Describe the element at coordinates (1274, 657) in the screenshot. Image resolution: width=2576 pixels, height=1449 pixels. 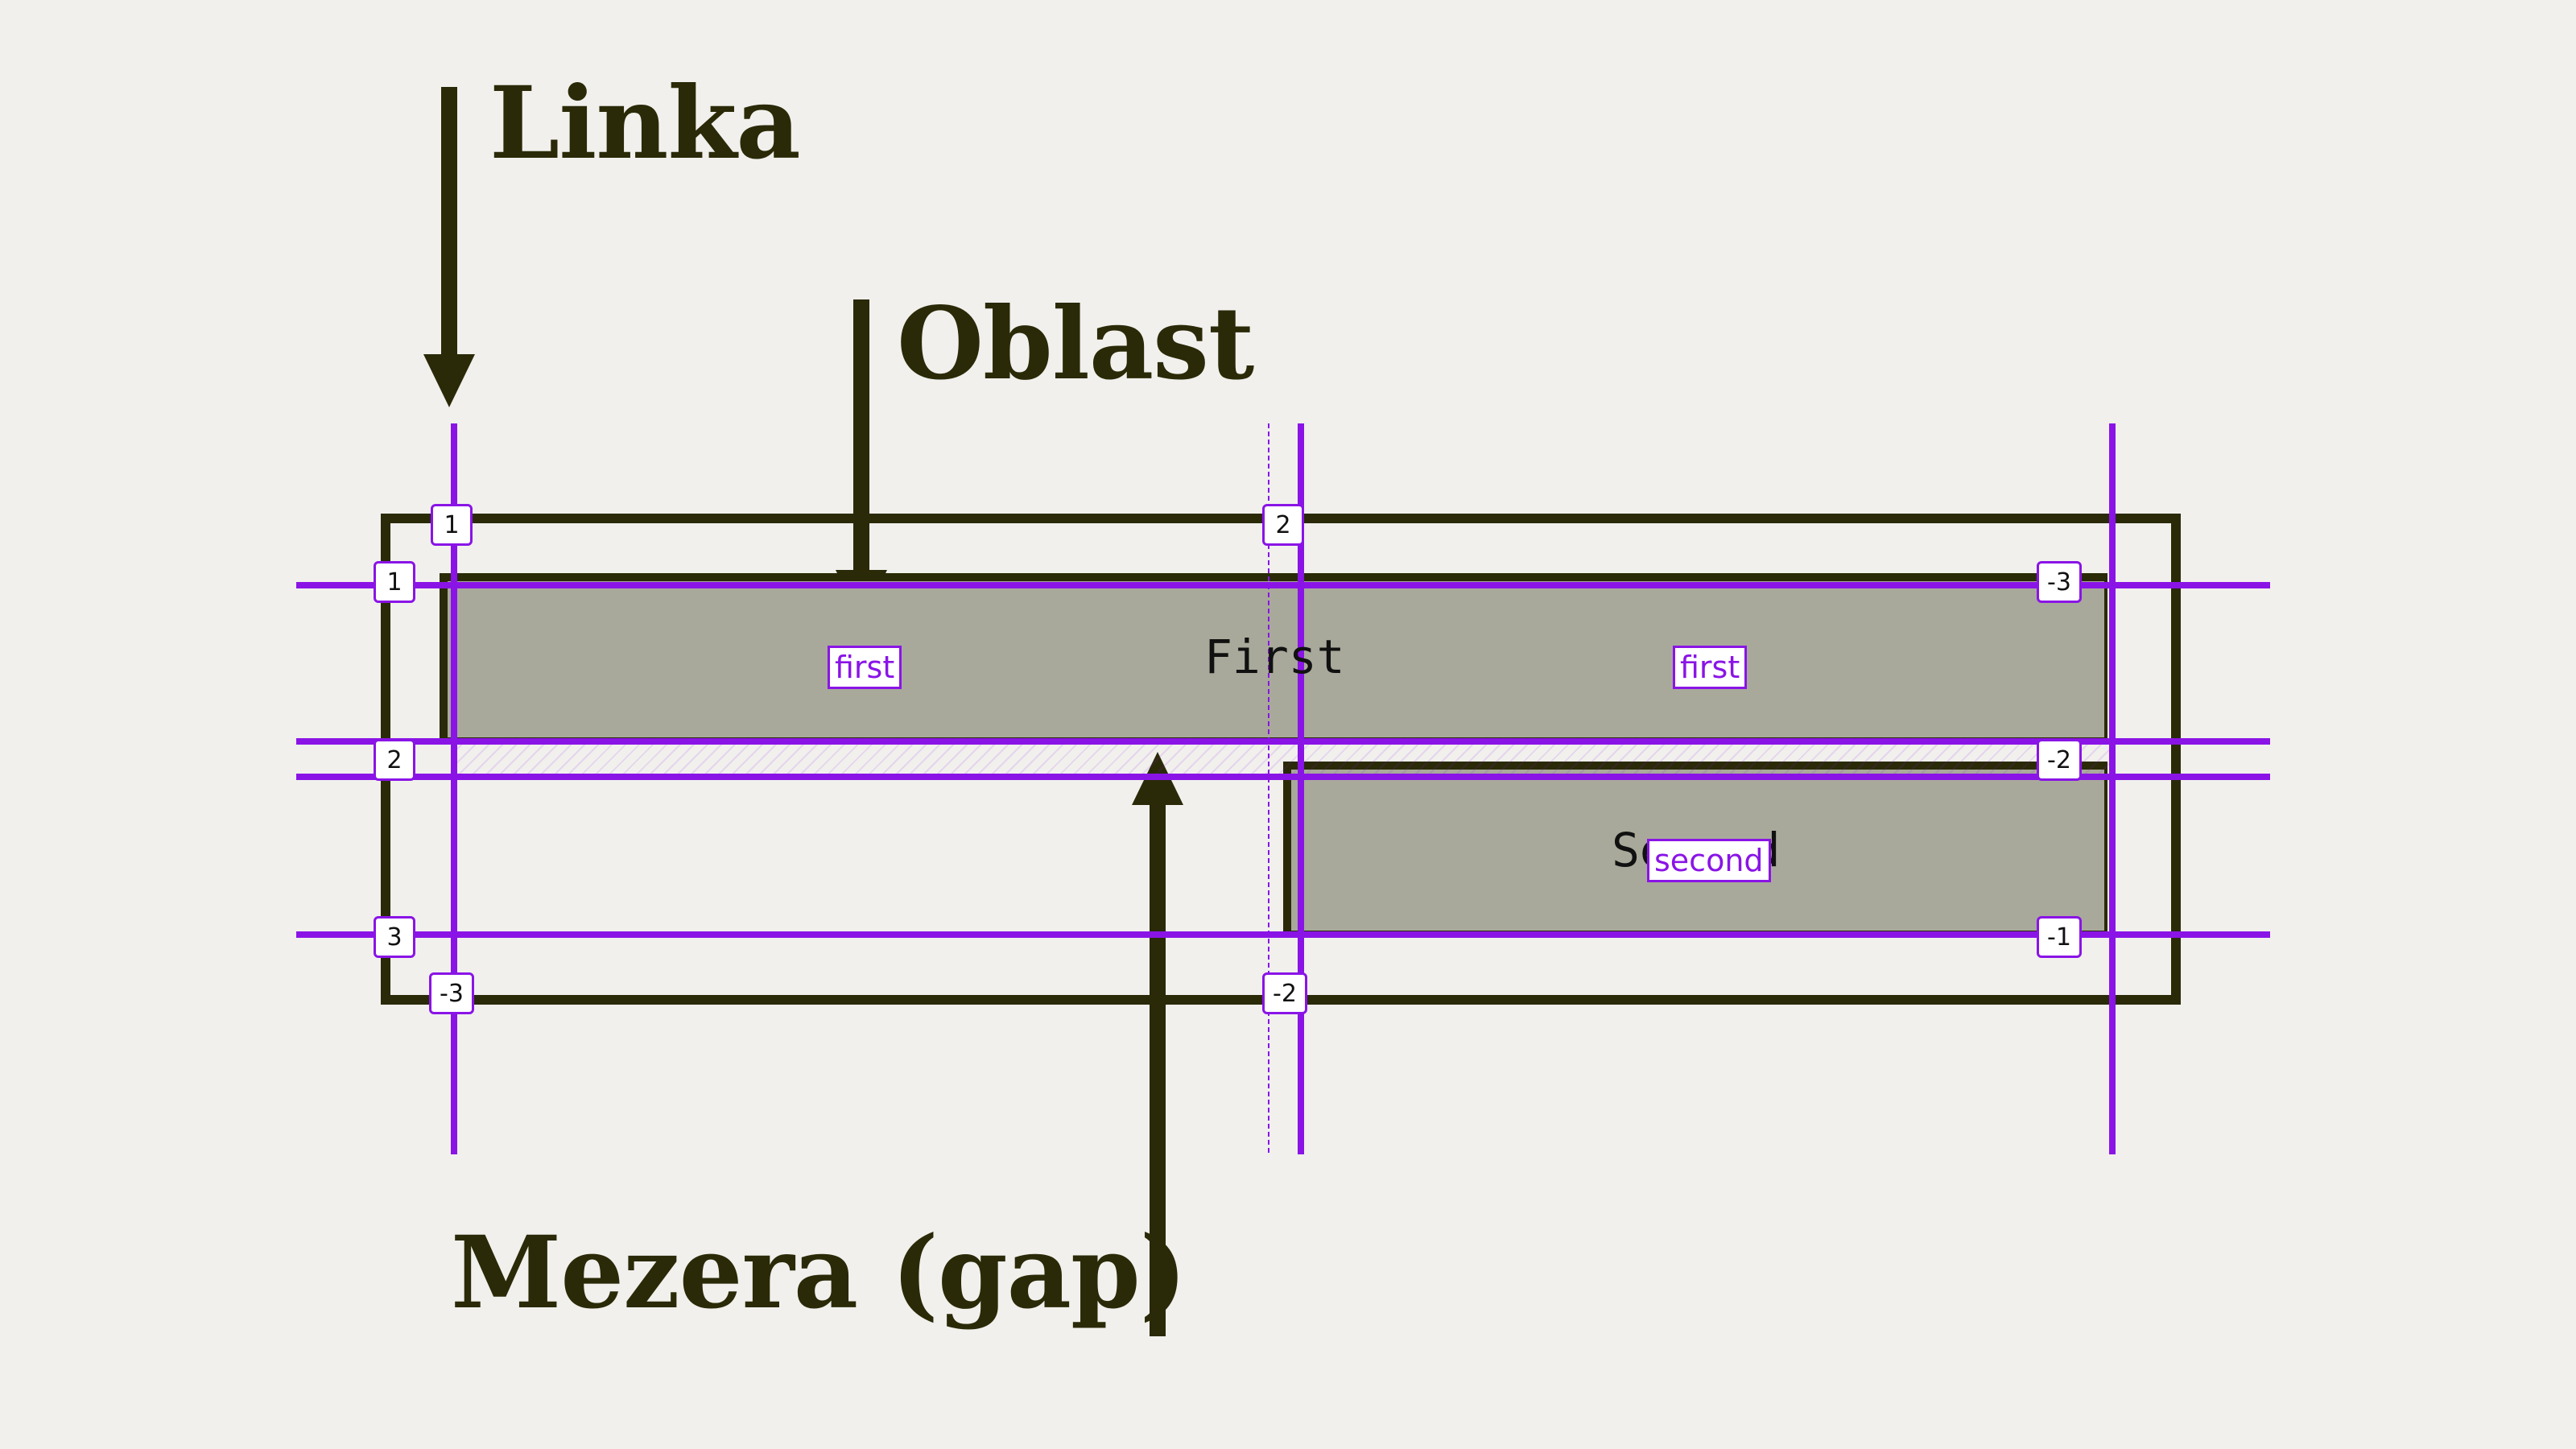
I see `item-text-first: First` at that location.